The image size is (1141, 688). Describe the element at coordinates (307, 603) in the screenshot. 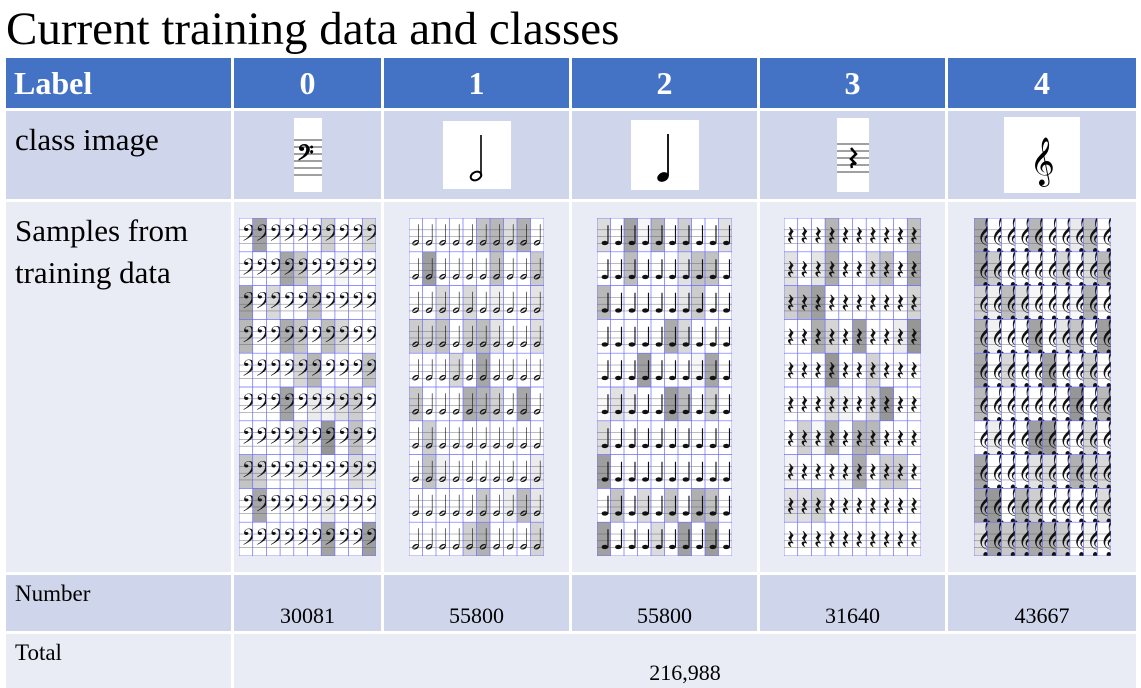

I see `number-cell-0: 30081` at that location.